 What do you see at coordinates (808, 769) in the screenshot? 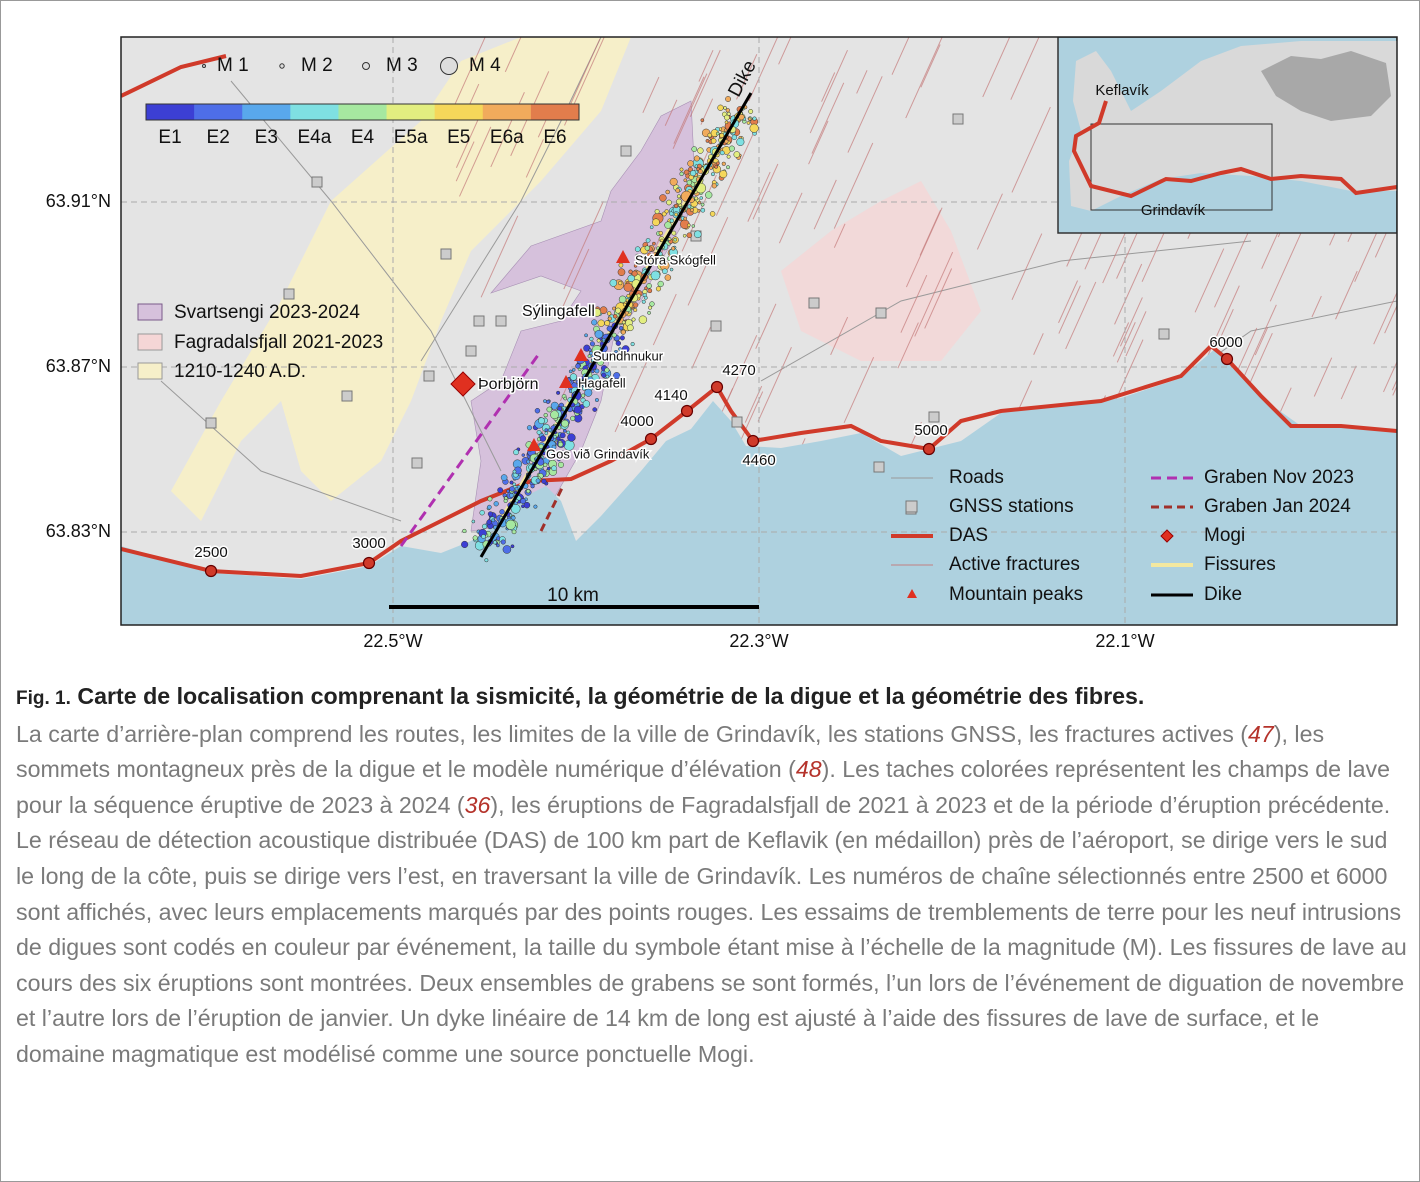
I see `reference: 48` at bounding box center [808, 769].